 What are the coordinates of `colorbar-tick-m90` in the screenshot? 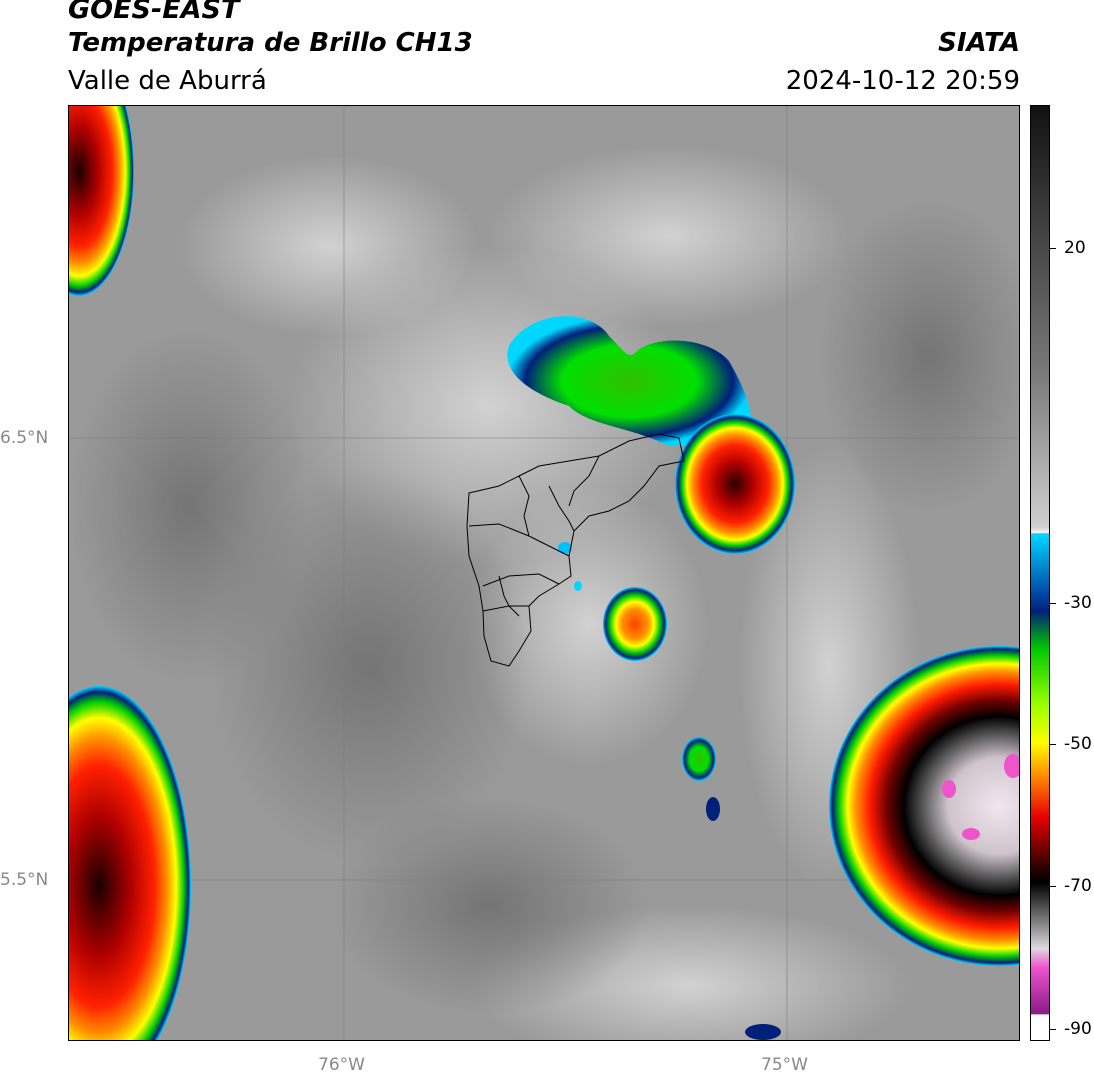 It's located at (1053, 1029).